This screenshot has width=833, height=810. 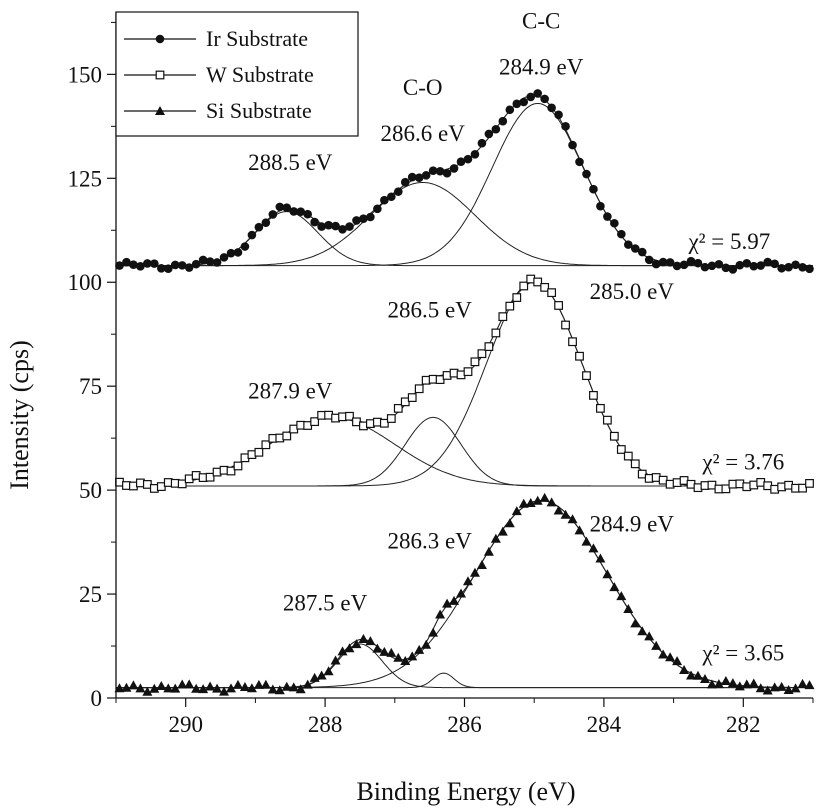 I want to click on peak-annotation: 288.5 eV, so click(x=290, y=162).